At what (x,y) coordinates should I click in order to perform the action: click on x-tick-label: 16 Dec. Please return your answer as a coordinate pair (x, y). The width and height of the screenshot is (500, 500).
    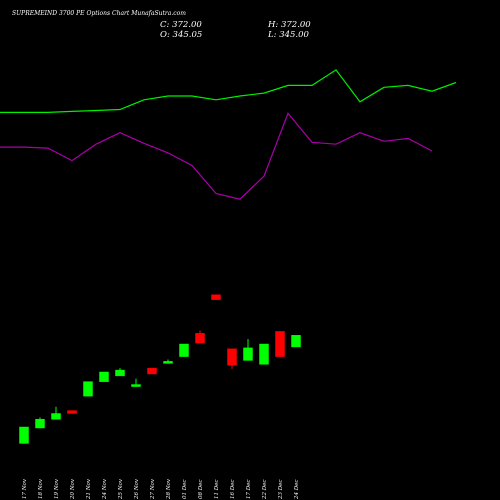
    Looking at the image, I should click on (233, 490).